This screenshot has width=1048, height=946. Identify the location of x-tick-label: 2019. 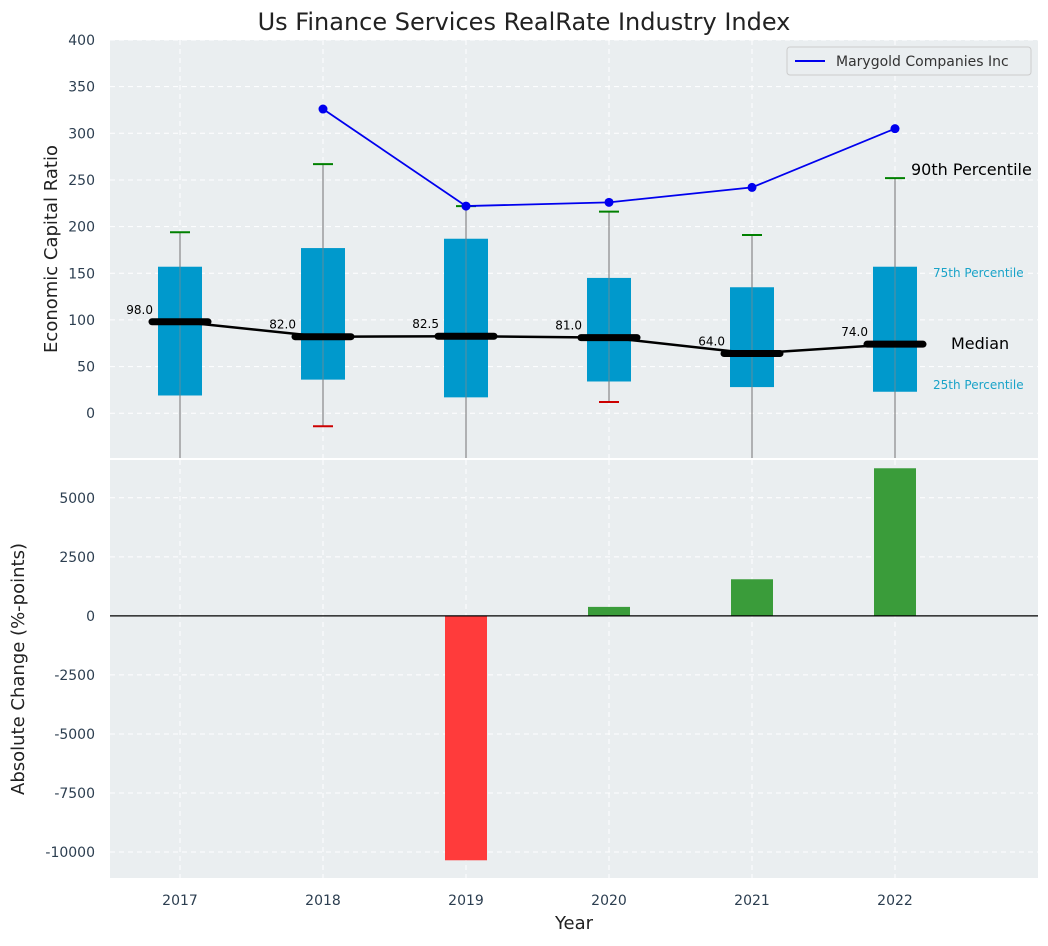
(466, 901).